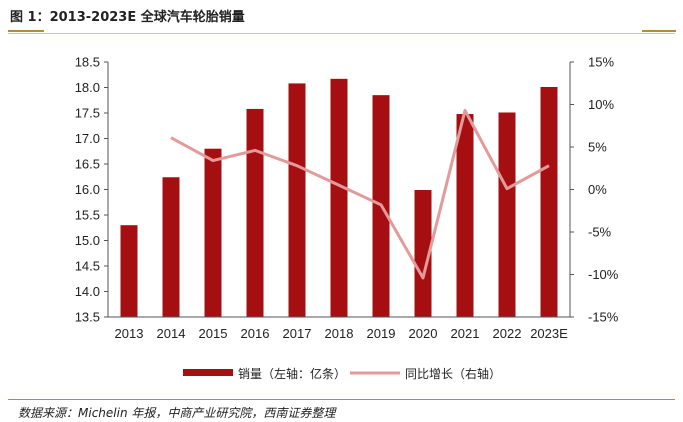  I want to click on left-tick-label: 15.0, so click(87, 240).